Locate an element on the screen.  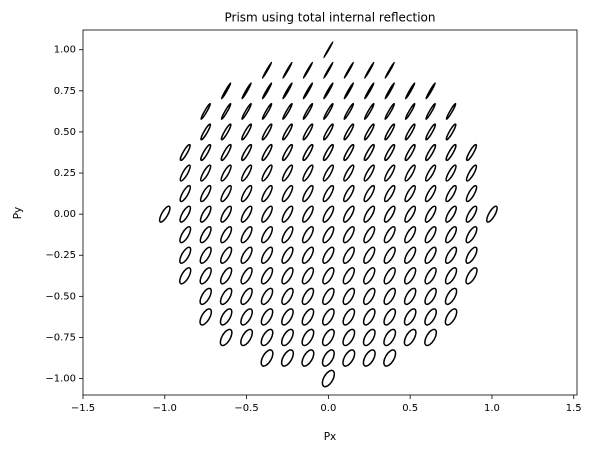
x-tick-label: 1.5 is located at coordinates (574, 408).